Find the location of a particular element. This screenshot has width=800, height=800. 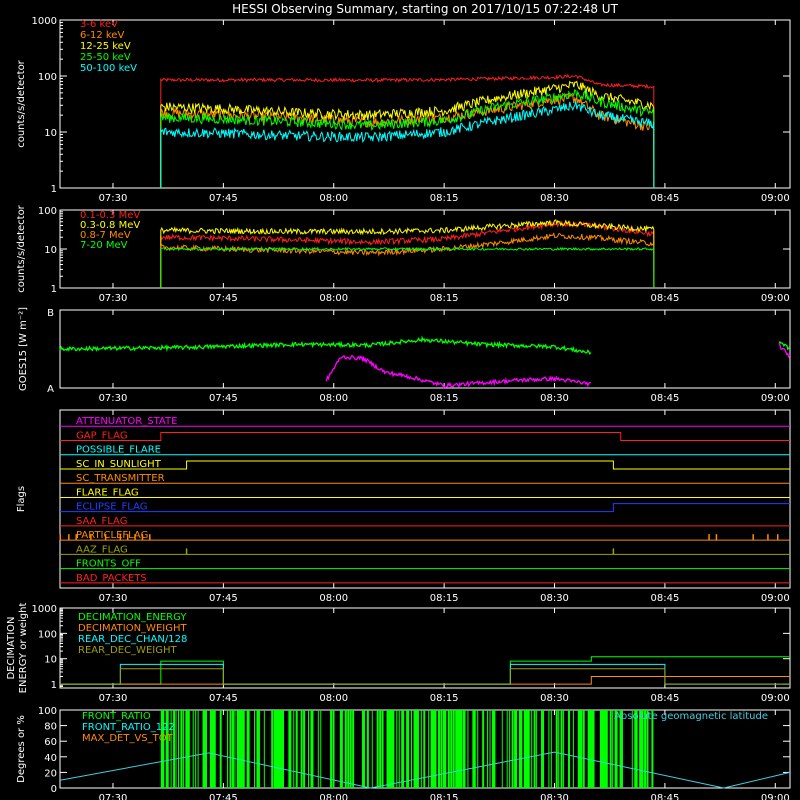

y-tick-label: 60 is located at coordinates (50, 742).